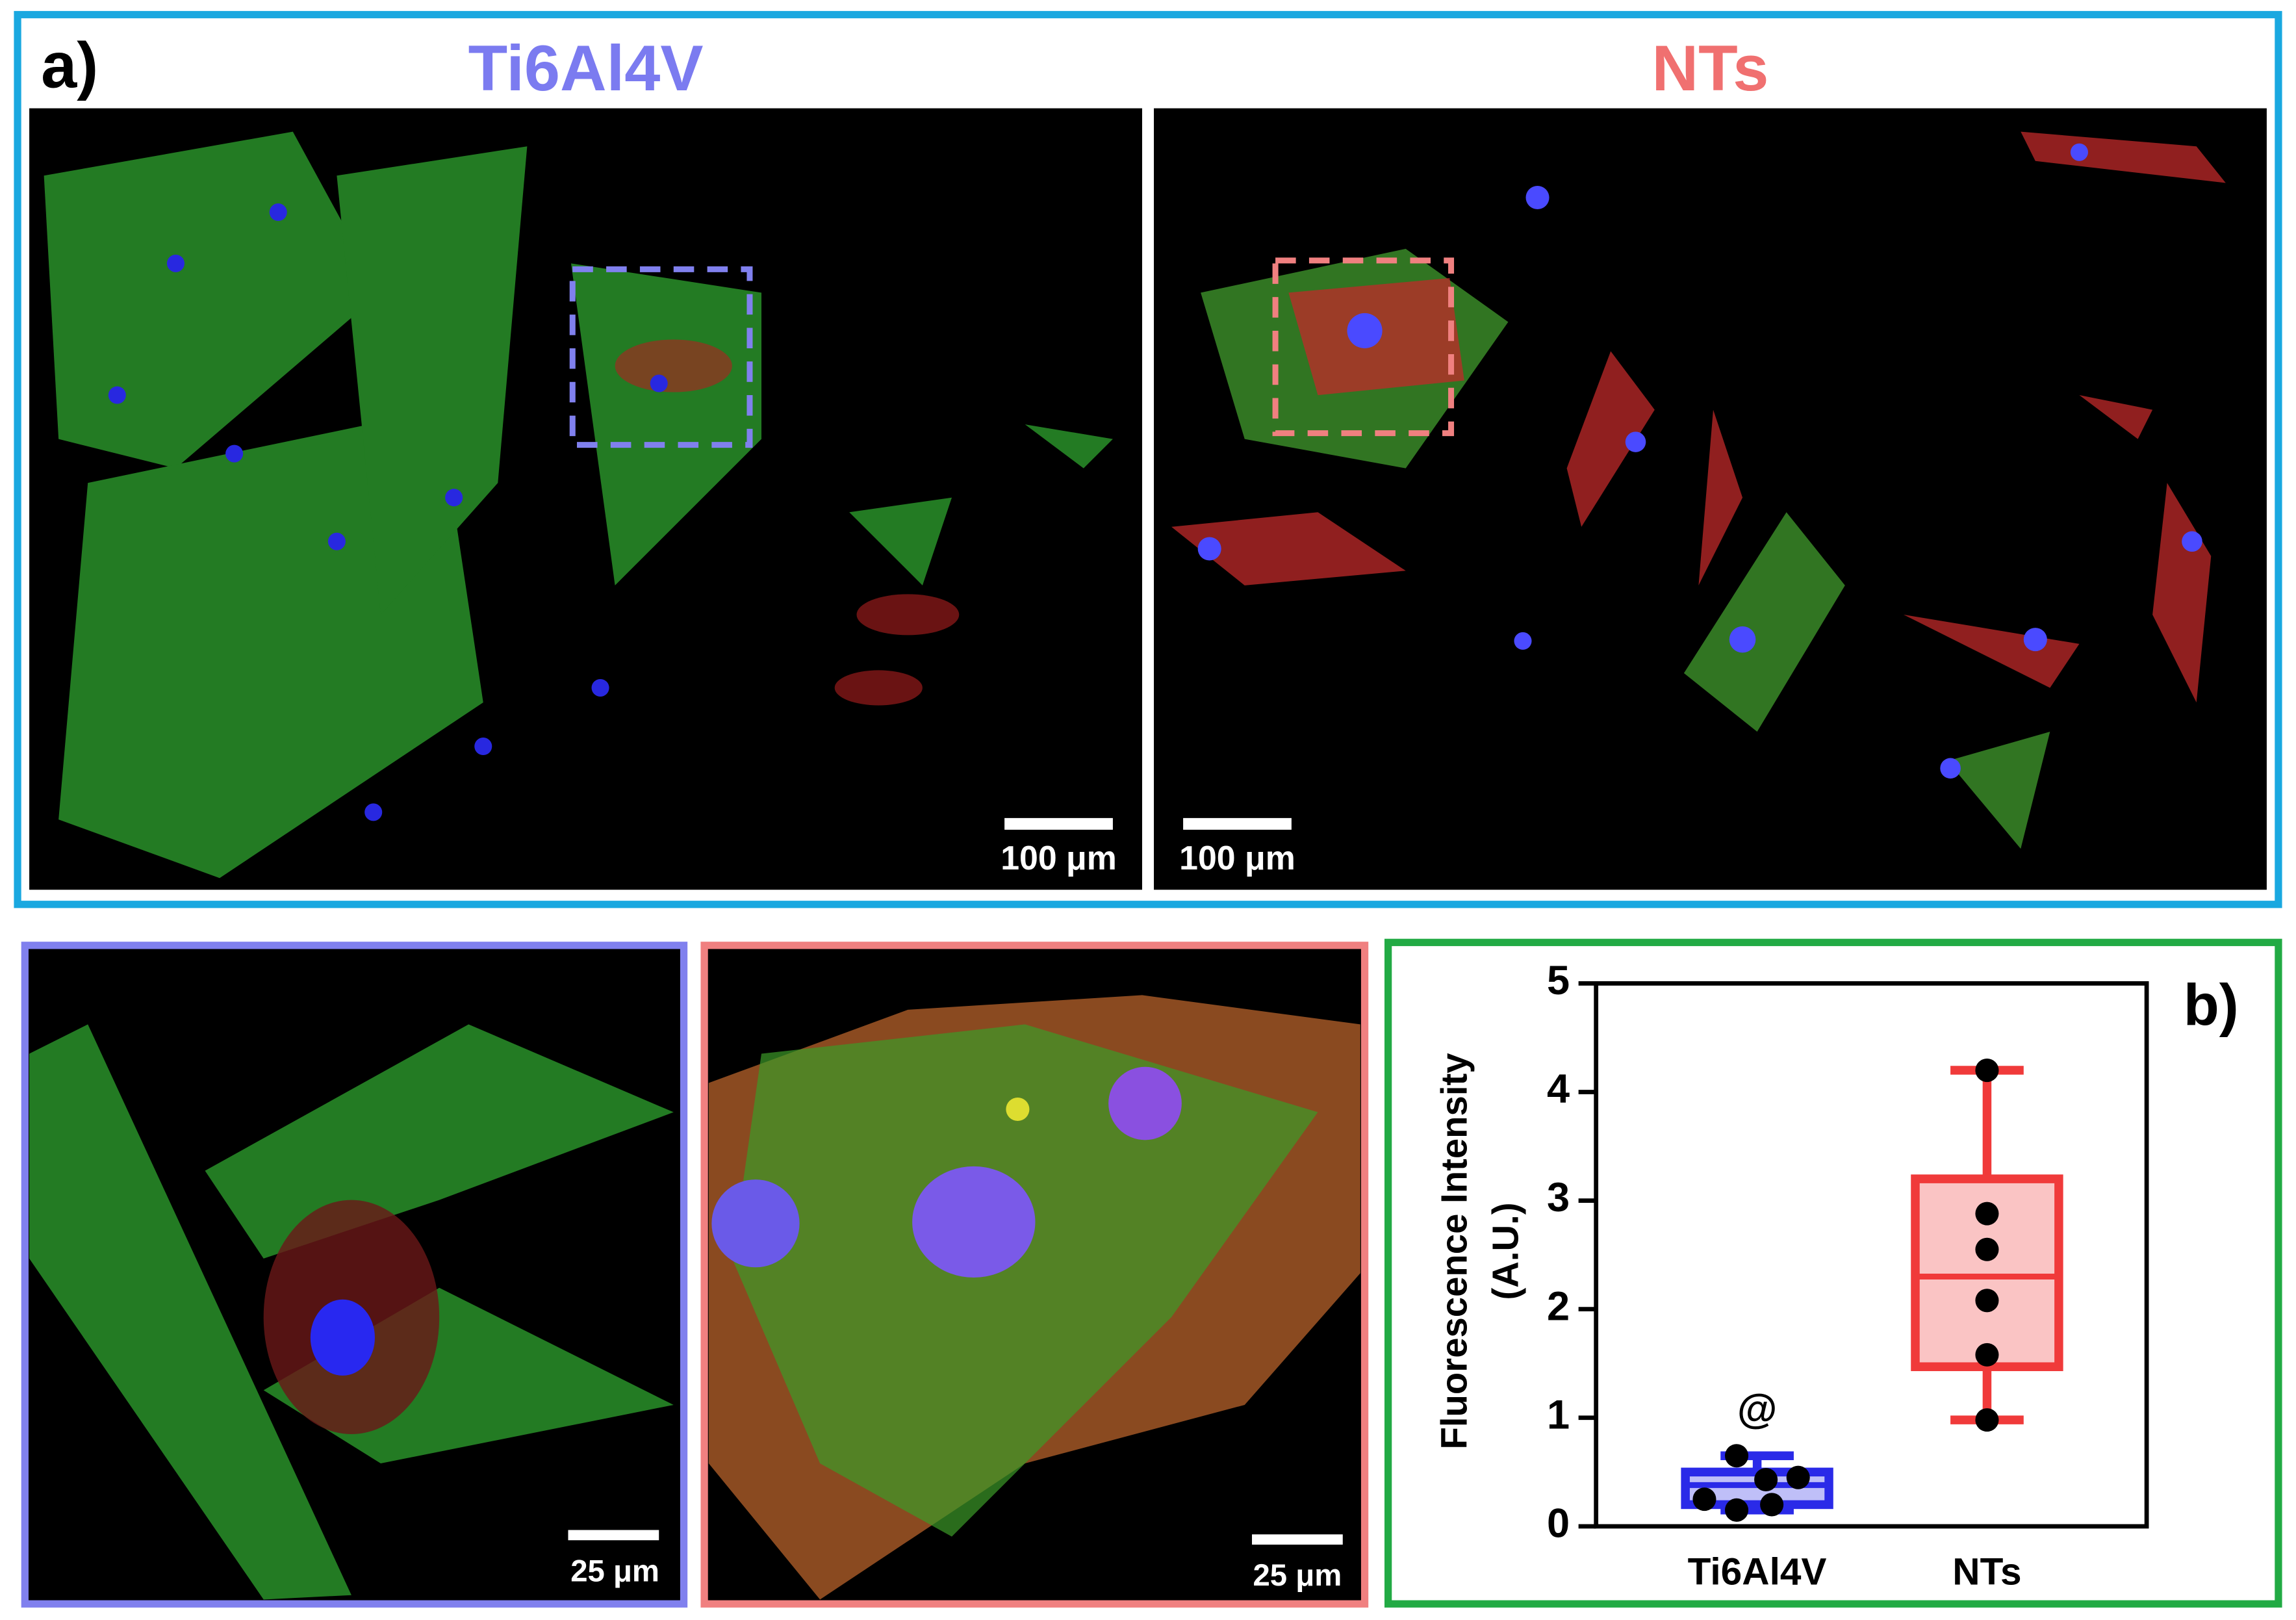 Image resolution: width=2296 pixels, height=1620 pixels. I want to click on y-axis-label: (A.U.), so click(1505, 1251).